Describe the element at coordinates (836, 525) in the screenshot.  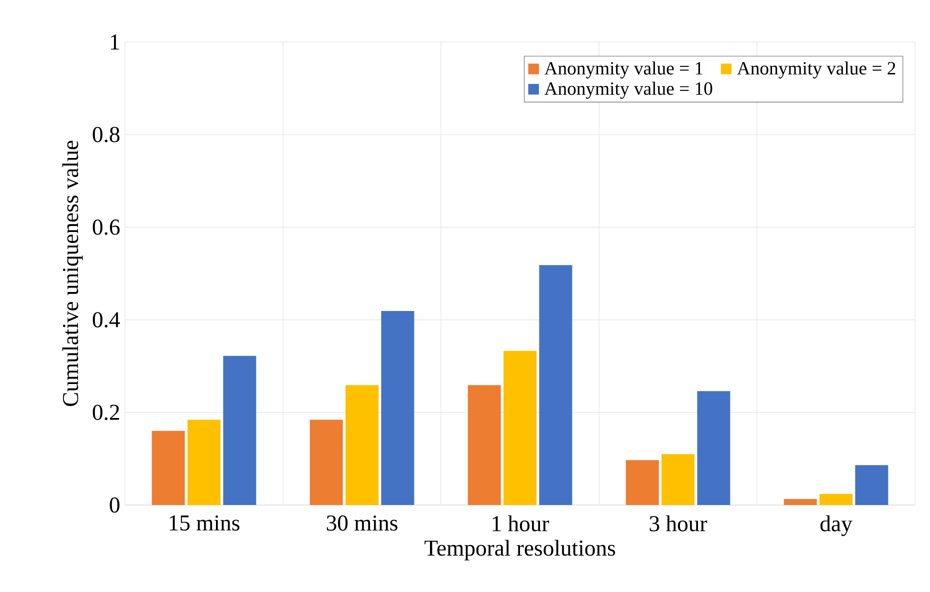
I see `x-tick-label: day` at that location.